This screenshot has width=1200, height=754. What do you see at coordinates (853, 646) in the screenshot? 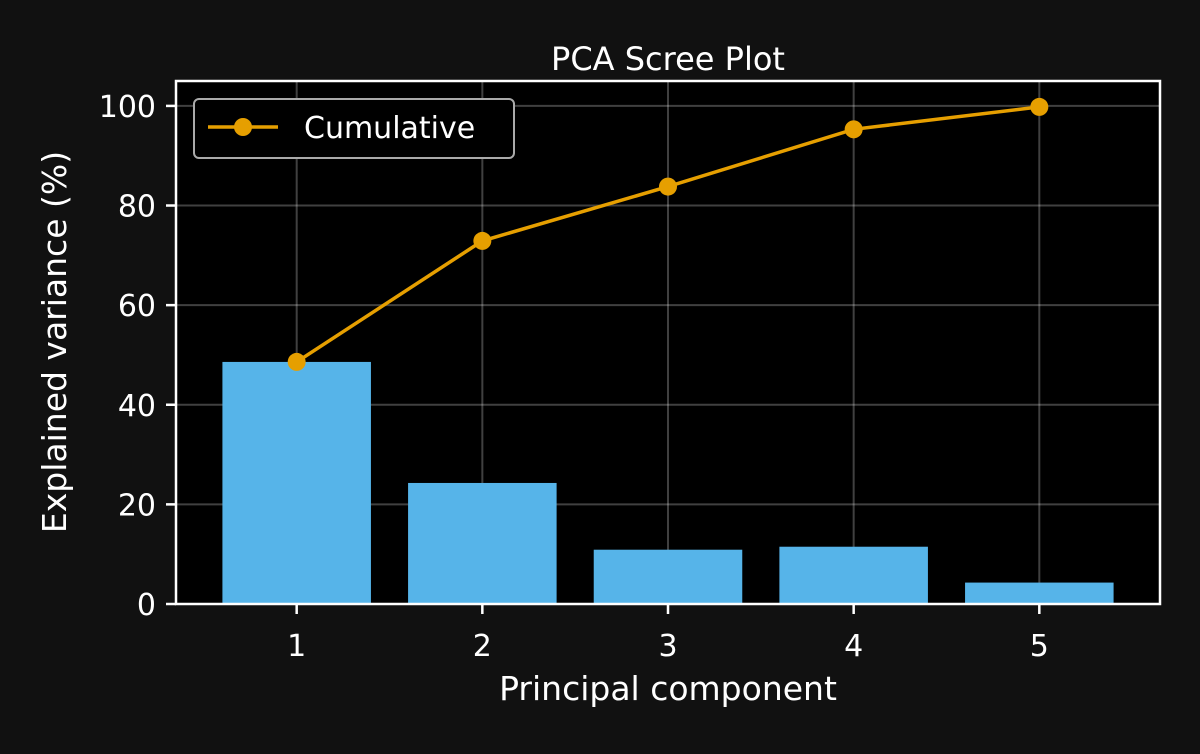
I see `x-tick-label: 4` at bounding box center [853, 646].